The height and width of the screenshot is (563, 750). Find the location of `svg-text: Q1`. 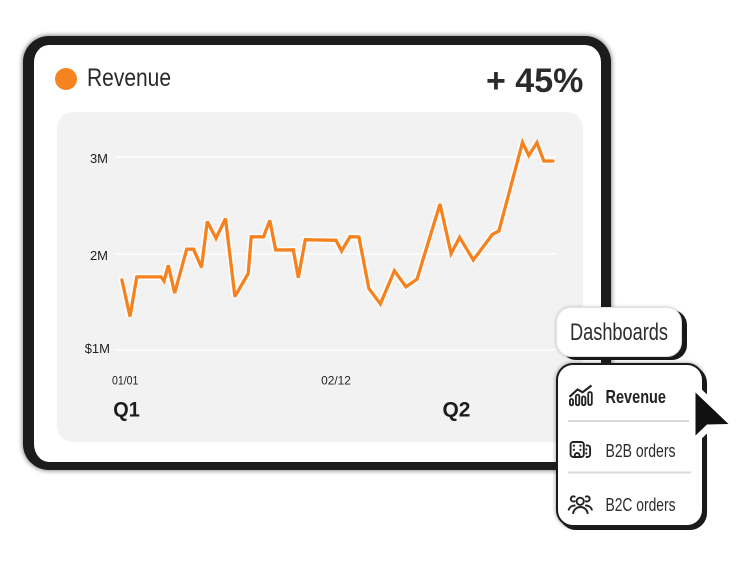

svg-text: Q1 is located at coordinates (126, 410).